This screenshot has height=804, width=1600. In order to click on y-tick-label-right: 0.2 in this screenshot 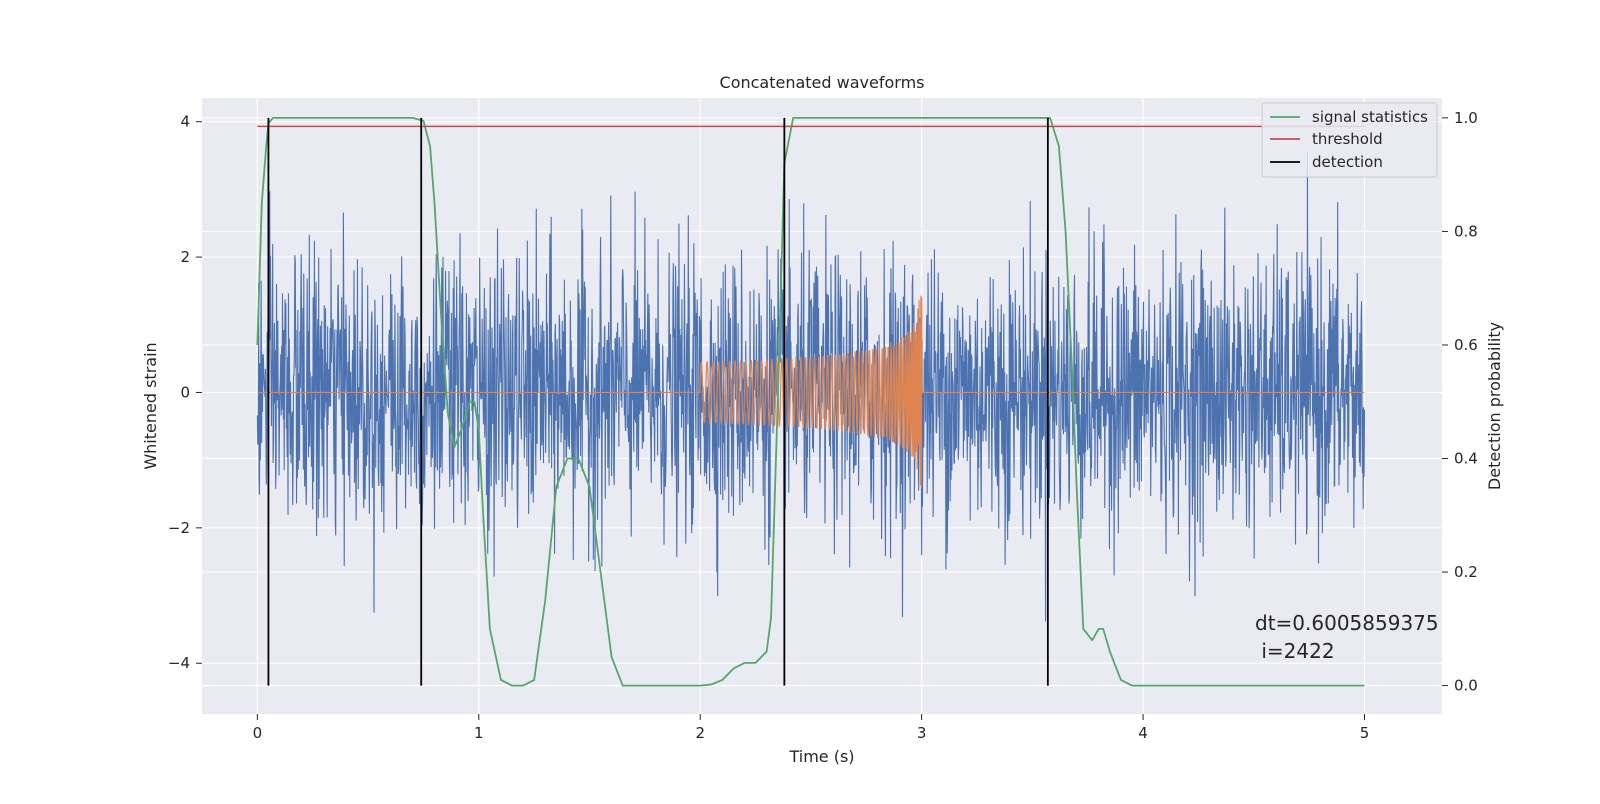, I will do `click(1466, 572)`.